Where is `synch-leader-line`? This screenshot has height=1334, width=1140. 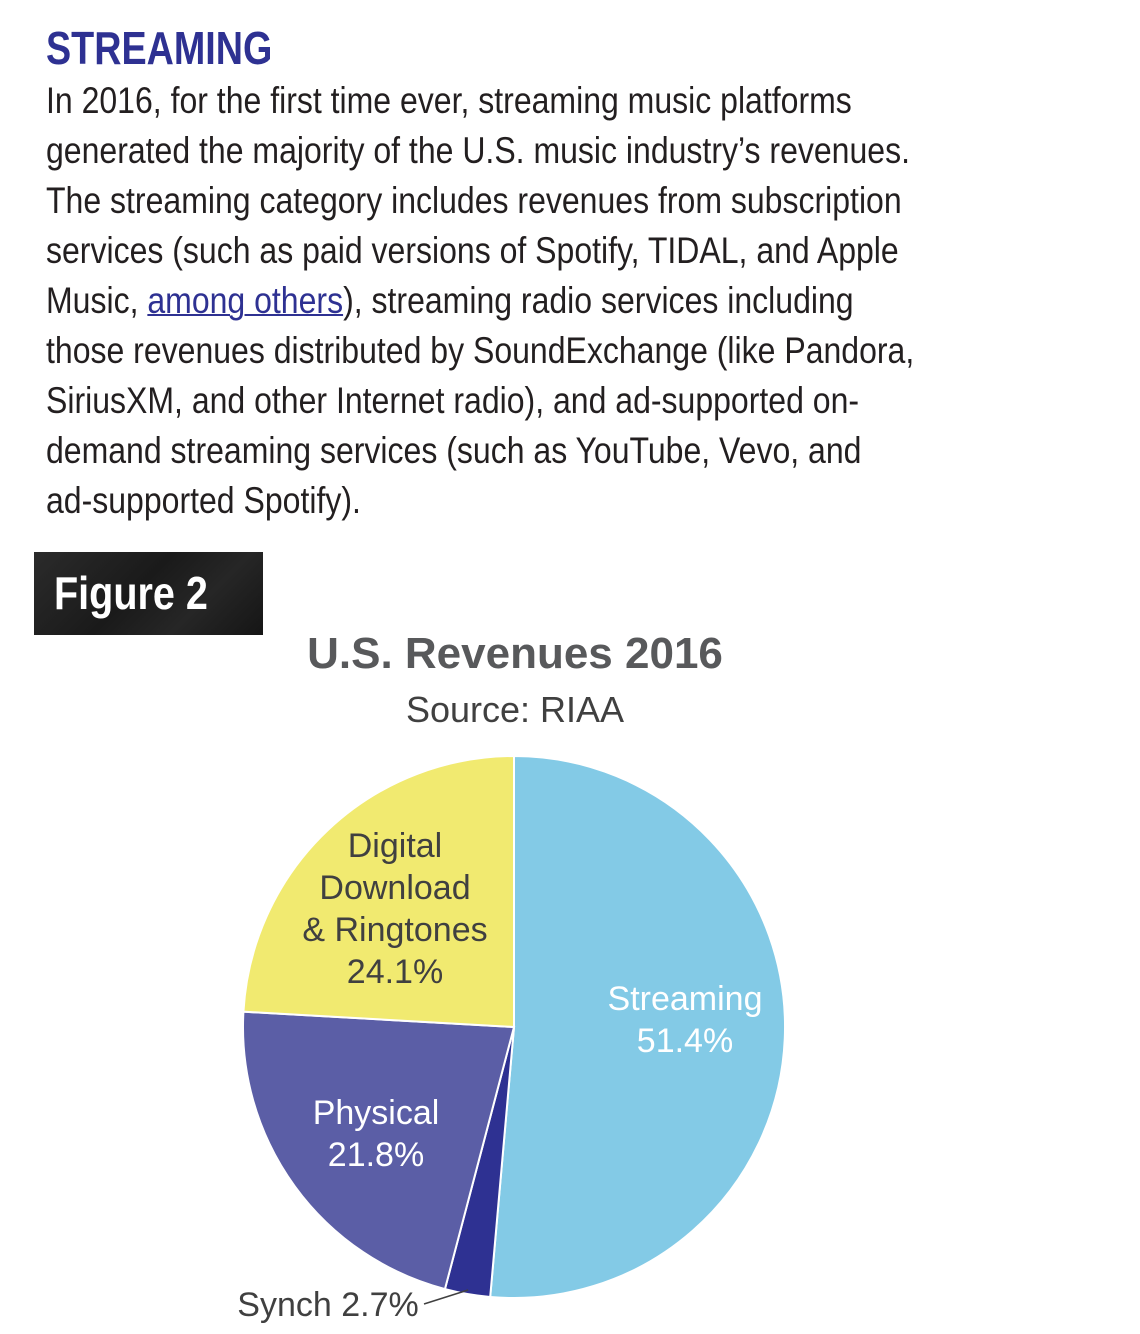 synch-leader-line is located at coordinates (446, 1297).